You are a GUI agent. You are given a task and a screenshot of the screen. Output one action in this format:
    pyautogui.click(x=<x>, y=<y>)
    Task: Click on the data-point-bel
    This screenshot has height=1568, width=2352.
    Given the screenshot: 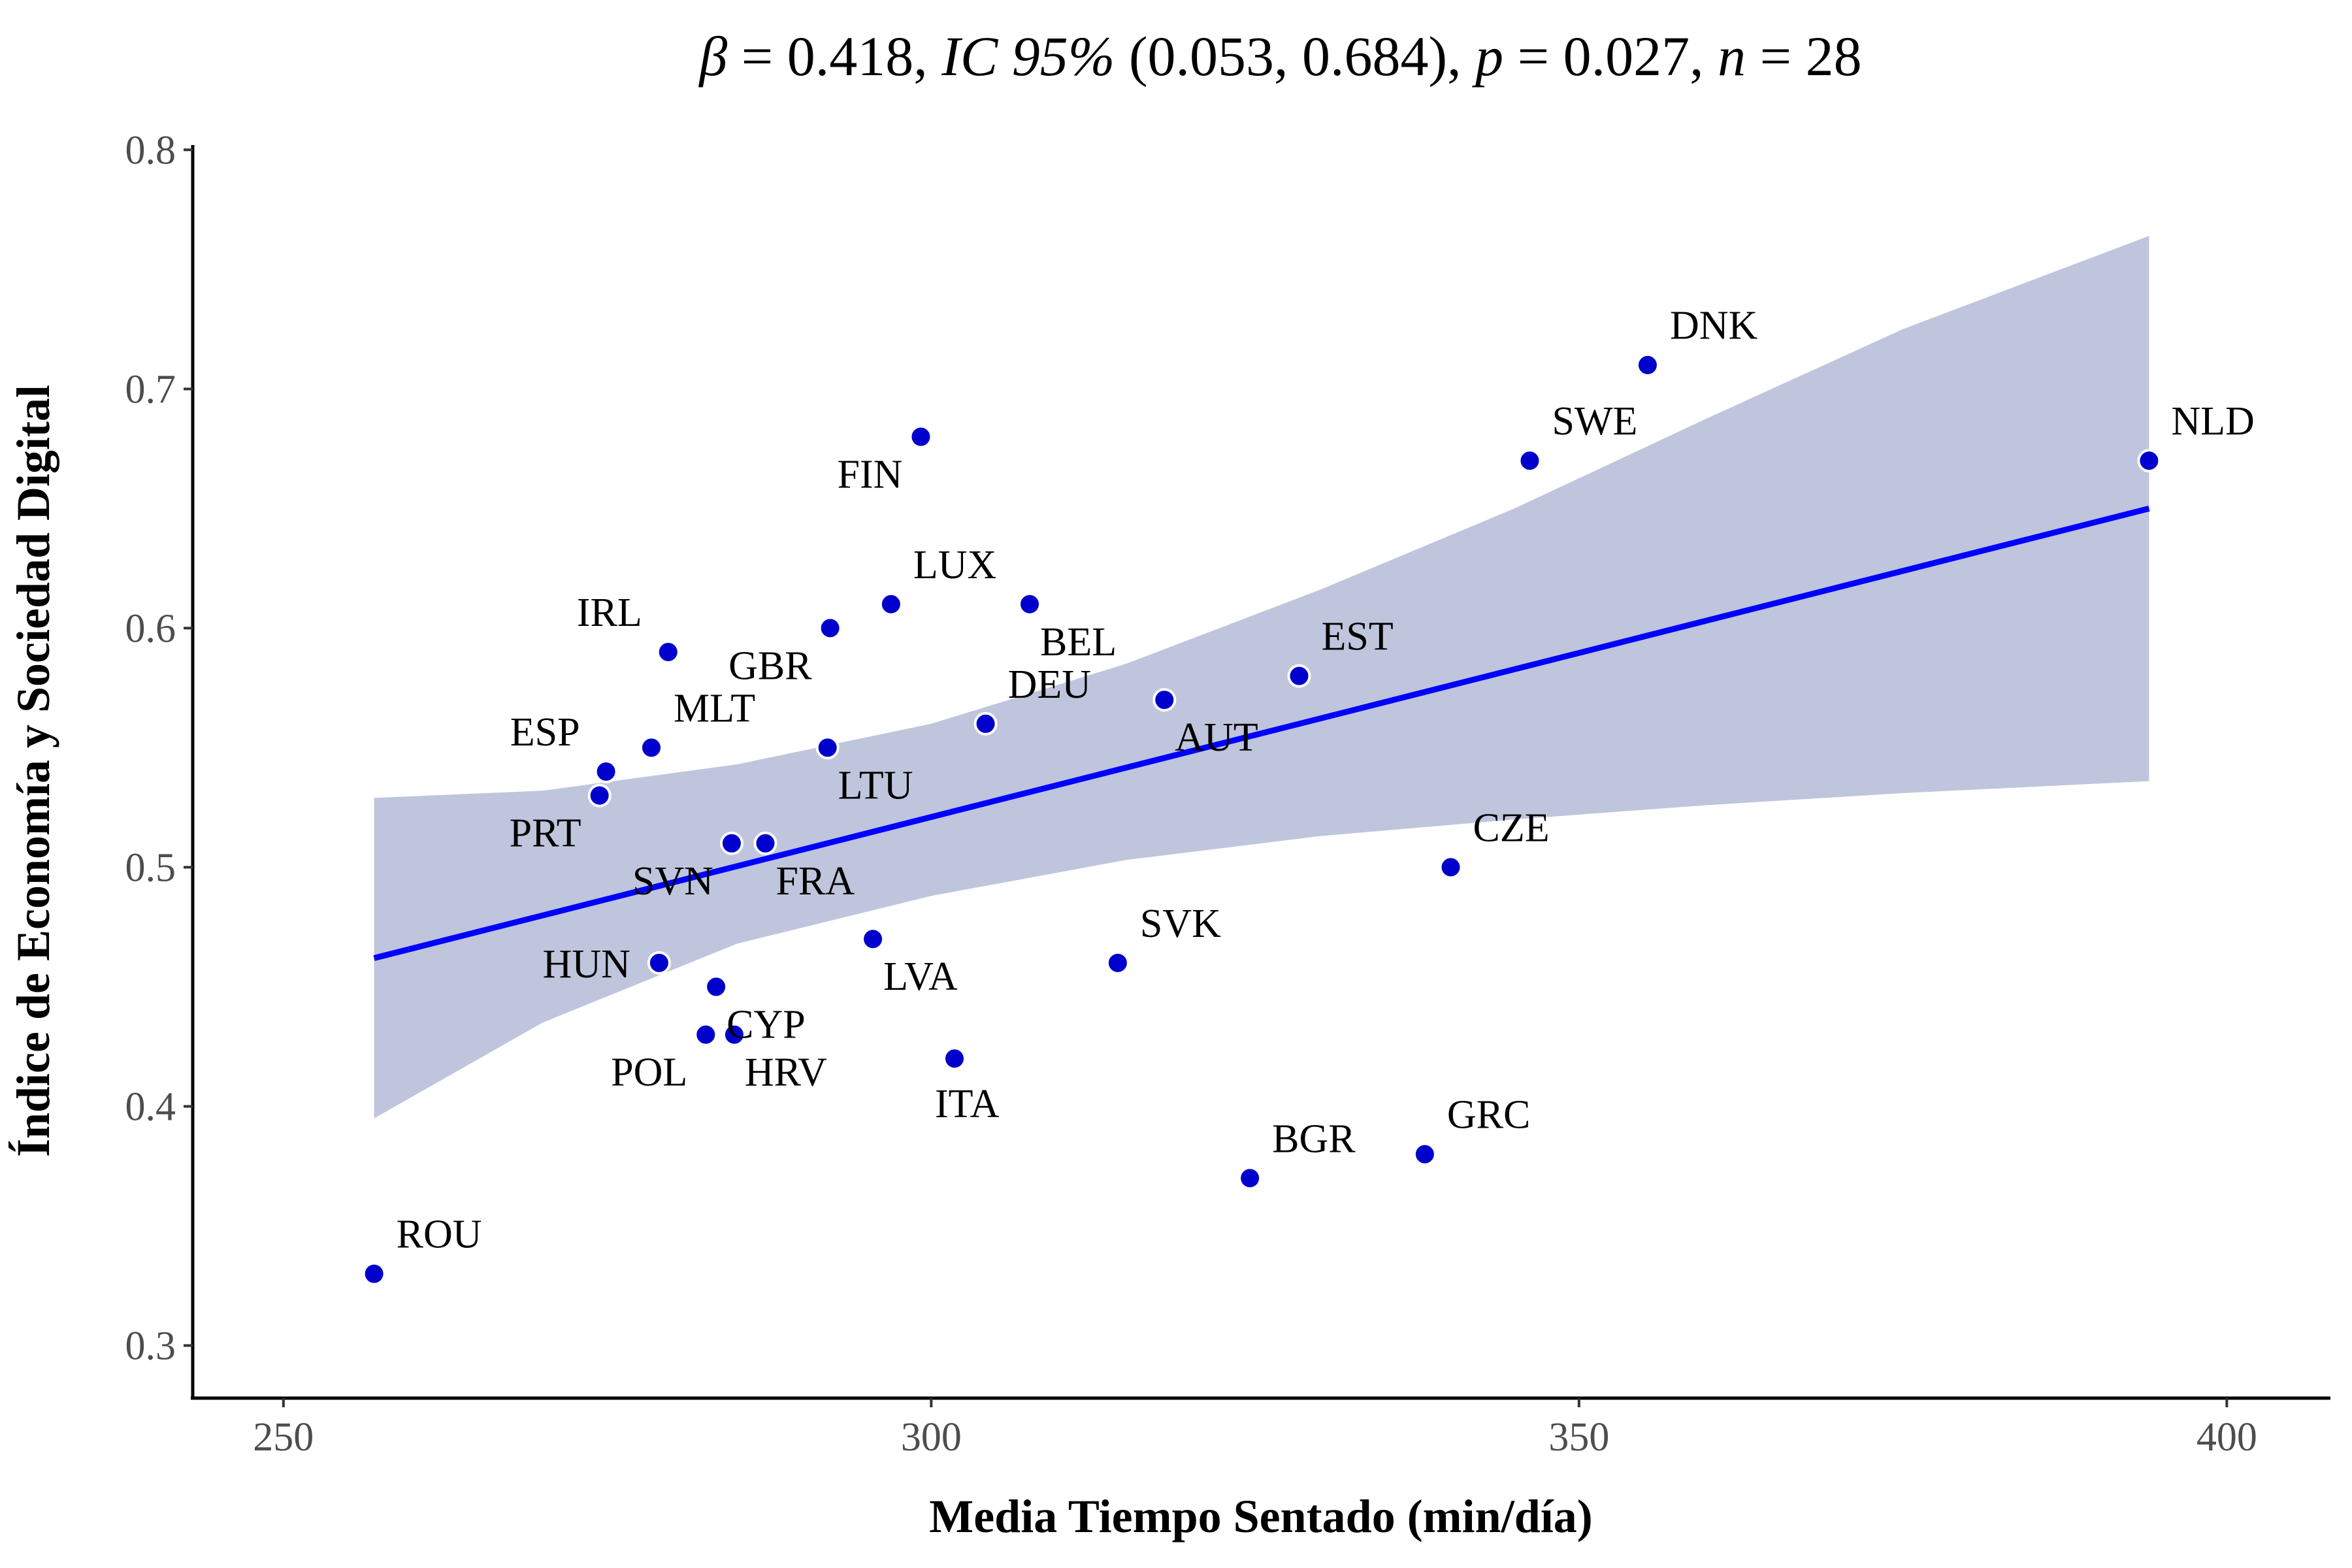 What is the action you would take?
    pyautogui.click(x=1030, y=604)
    